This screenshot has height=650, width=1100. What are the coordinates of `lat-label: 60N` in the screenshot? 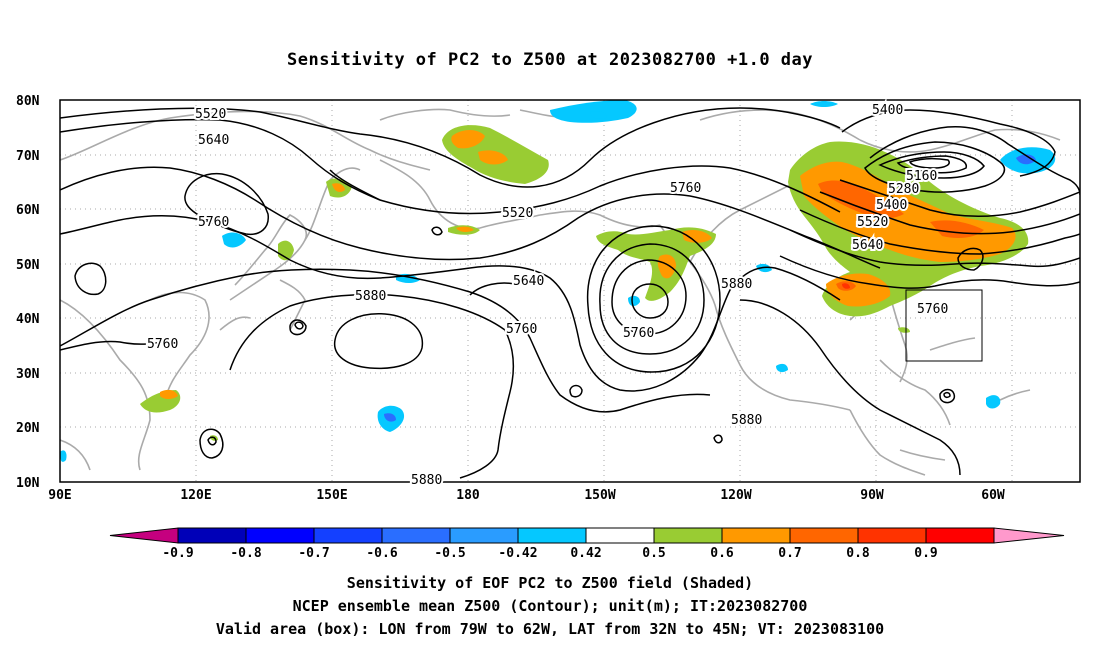 It's located at (28, 210).